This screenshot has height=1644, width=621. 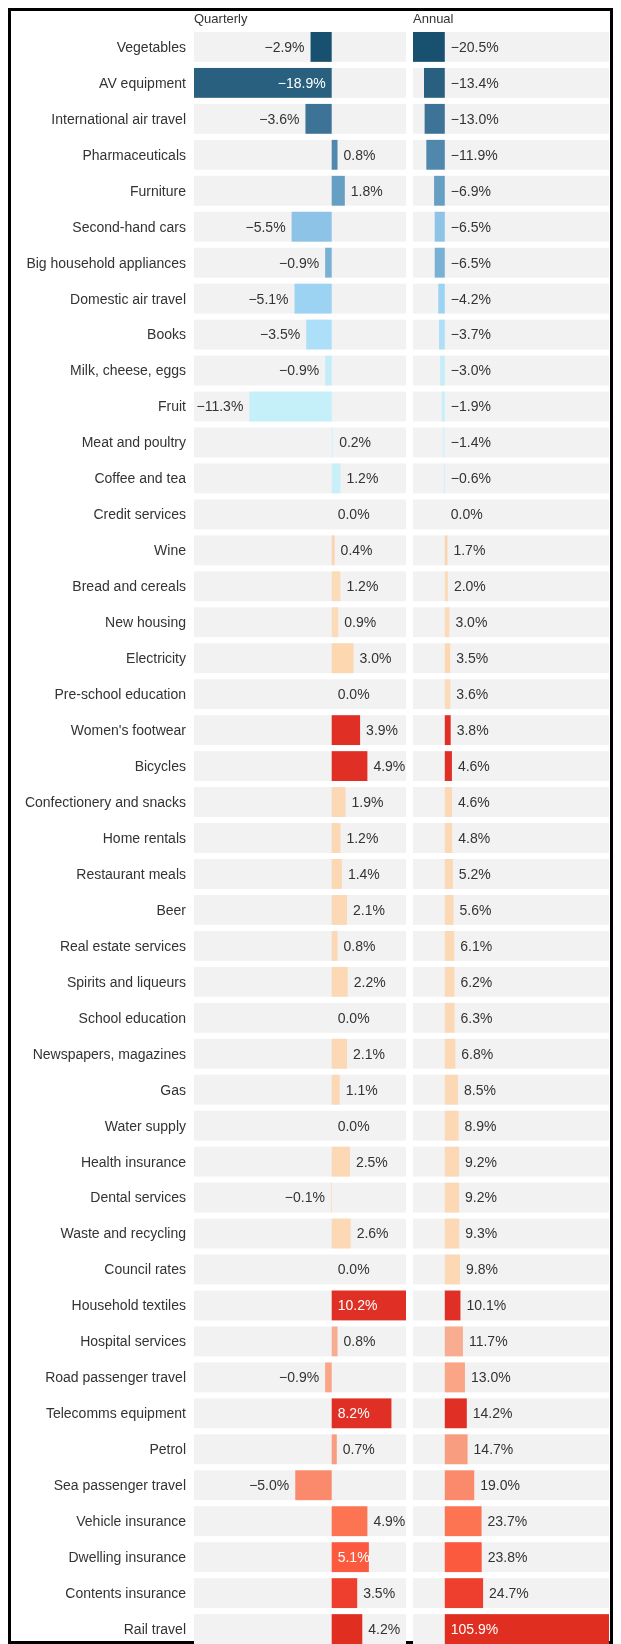 What do you see at coordinates (367, 801) in the screenshot?
I see `data-label: 1.9%` at bounding box center [367, 801].